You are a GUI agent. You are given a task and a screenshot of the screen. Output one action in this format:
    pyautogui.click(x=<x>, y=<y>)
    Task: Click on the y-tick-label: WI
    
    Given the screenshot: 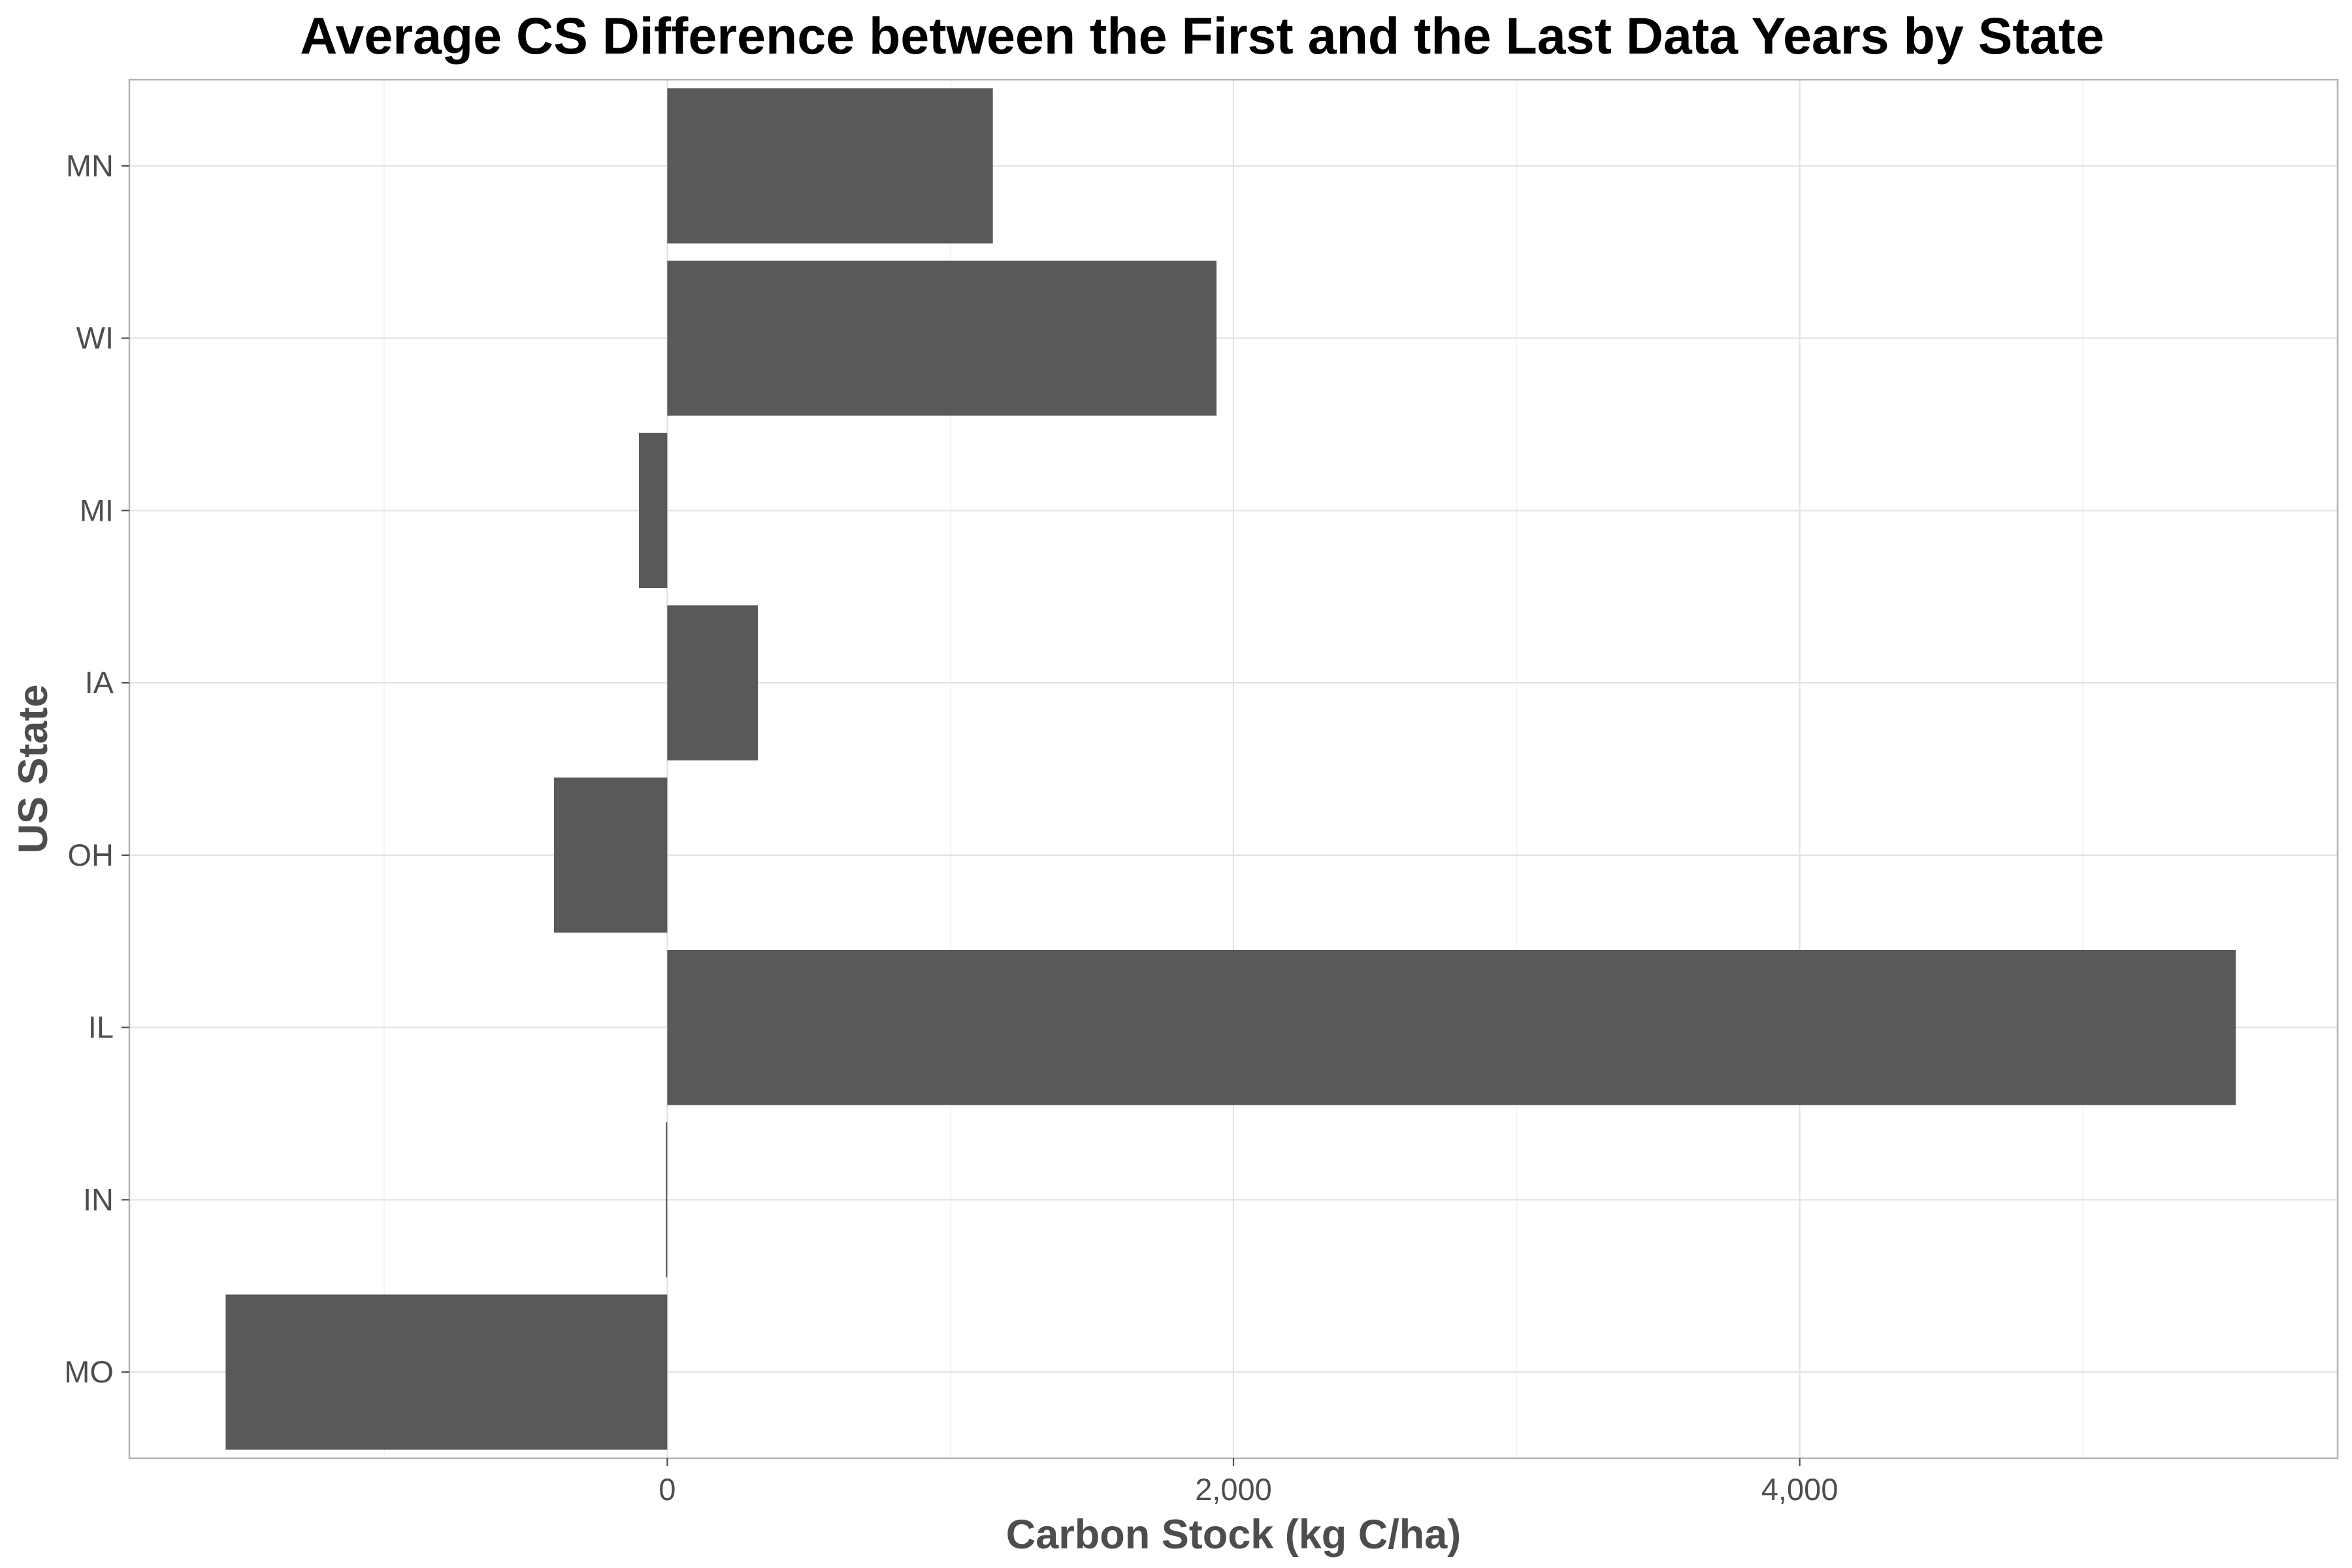 What is the action you would take?
    pyautogui.click(x=95, y=338)
    